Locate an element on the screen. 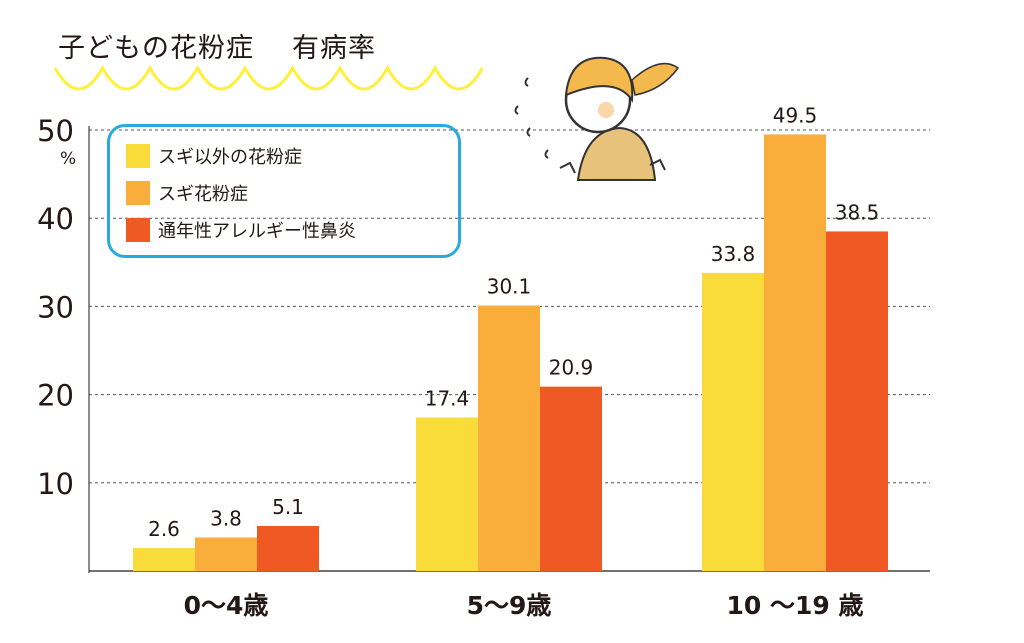  y-tick-label: 10 is located at coordinates (55, 484).